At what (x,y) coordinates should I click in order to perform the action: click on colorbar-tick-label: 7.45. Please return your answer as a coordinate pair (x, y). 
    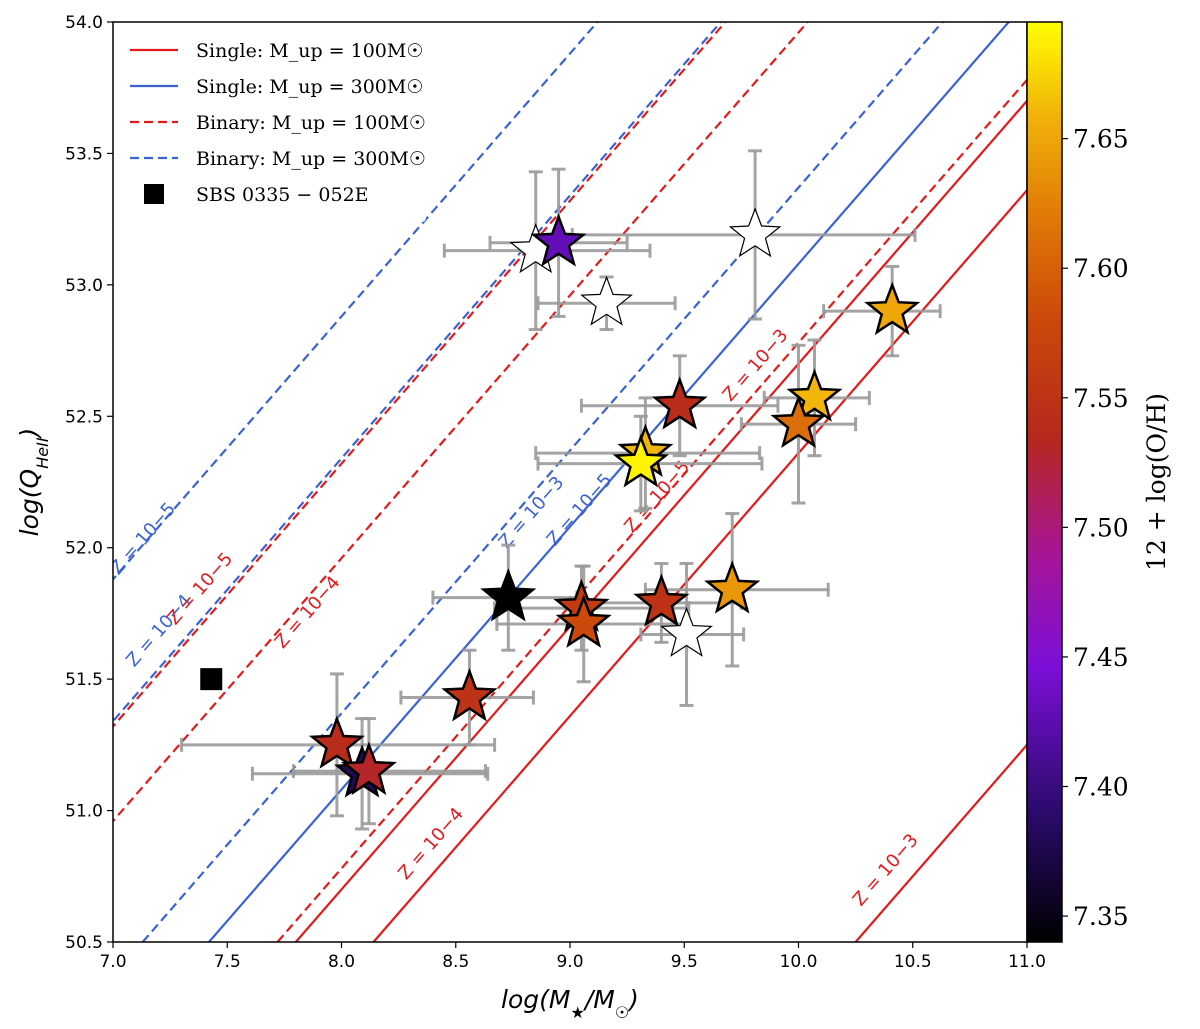
    Looking at the image, I should click on (1101, 657).